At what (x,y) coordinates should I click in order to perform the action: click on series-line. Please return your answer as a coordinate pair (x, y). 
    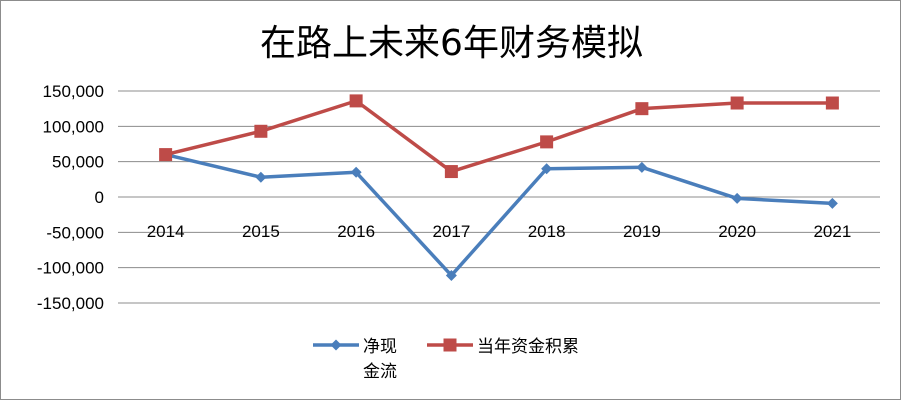
    Looking at the image, I should click on (499, 136).